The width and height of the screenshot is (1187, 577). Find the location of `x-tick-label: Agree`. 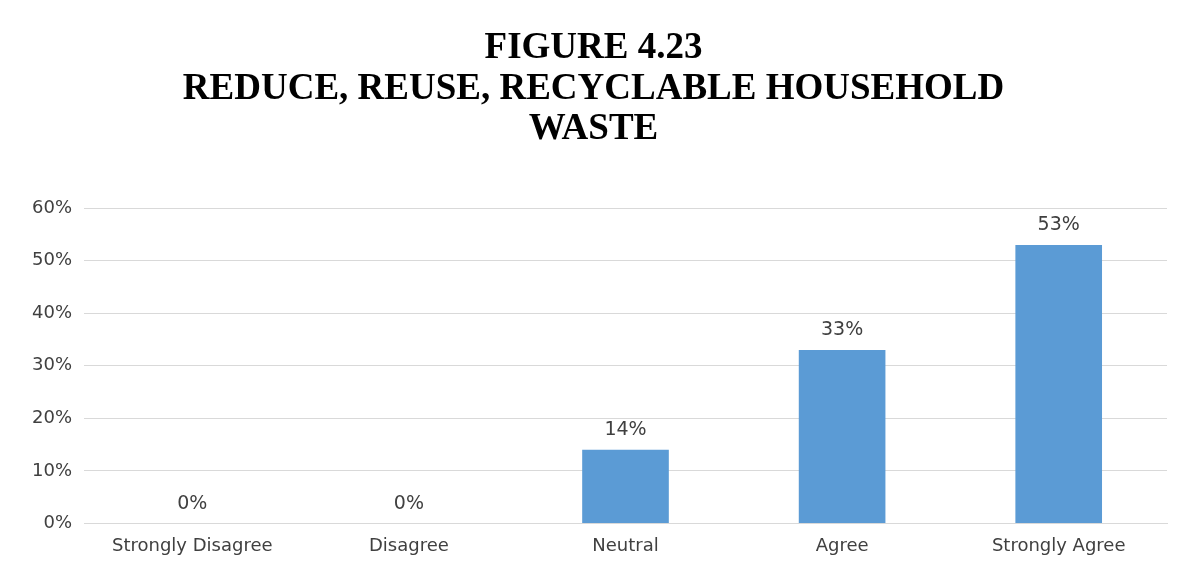

x-tick-label: Agree is located at coordinates (842, 544).